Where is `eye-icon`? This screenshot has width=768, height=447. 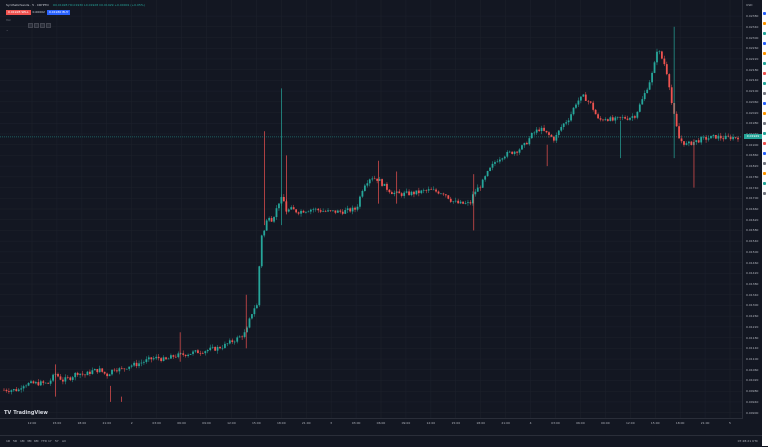 eye-icon is located at coordinates (30, 25).